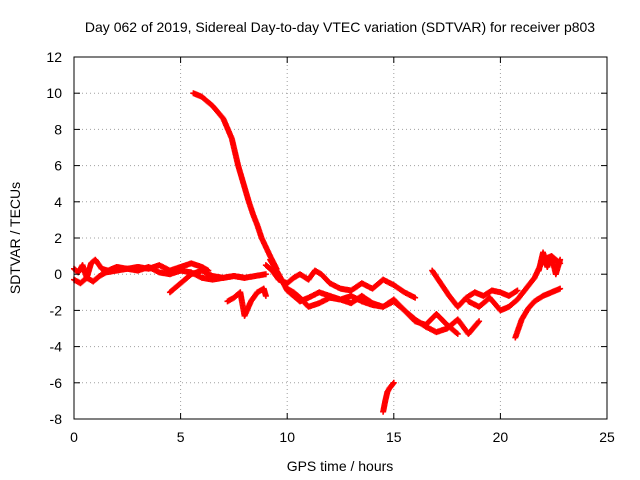 The height and width of the screenshot is (480, 640). Describe the element at coordinates (340, 466) in the screenshot. I see `x-axis-label: GPS time / hours` at that location.